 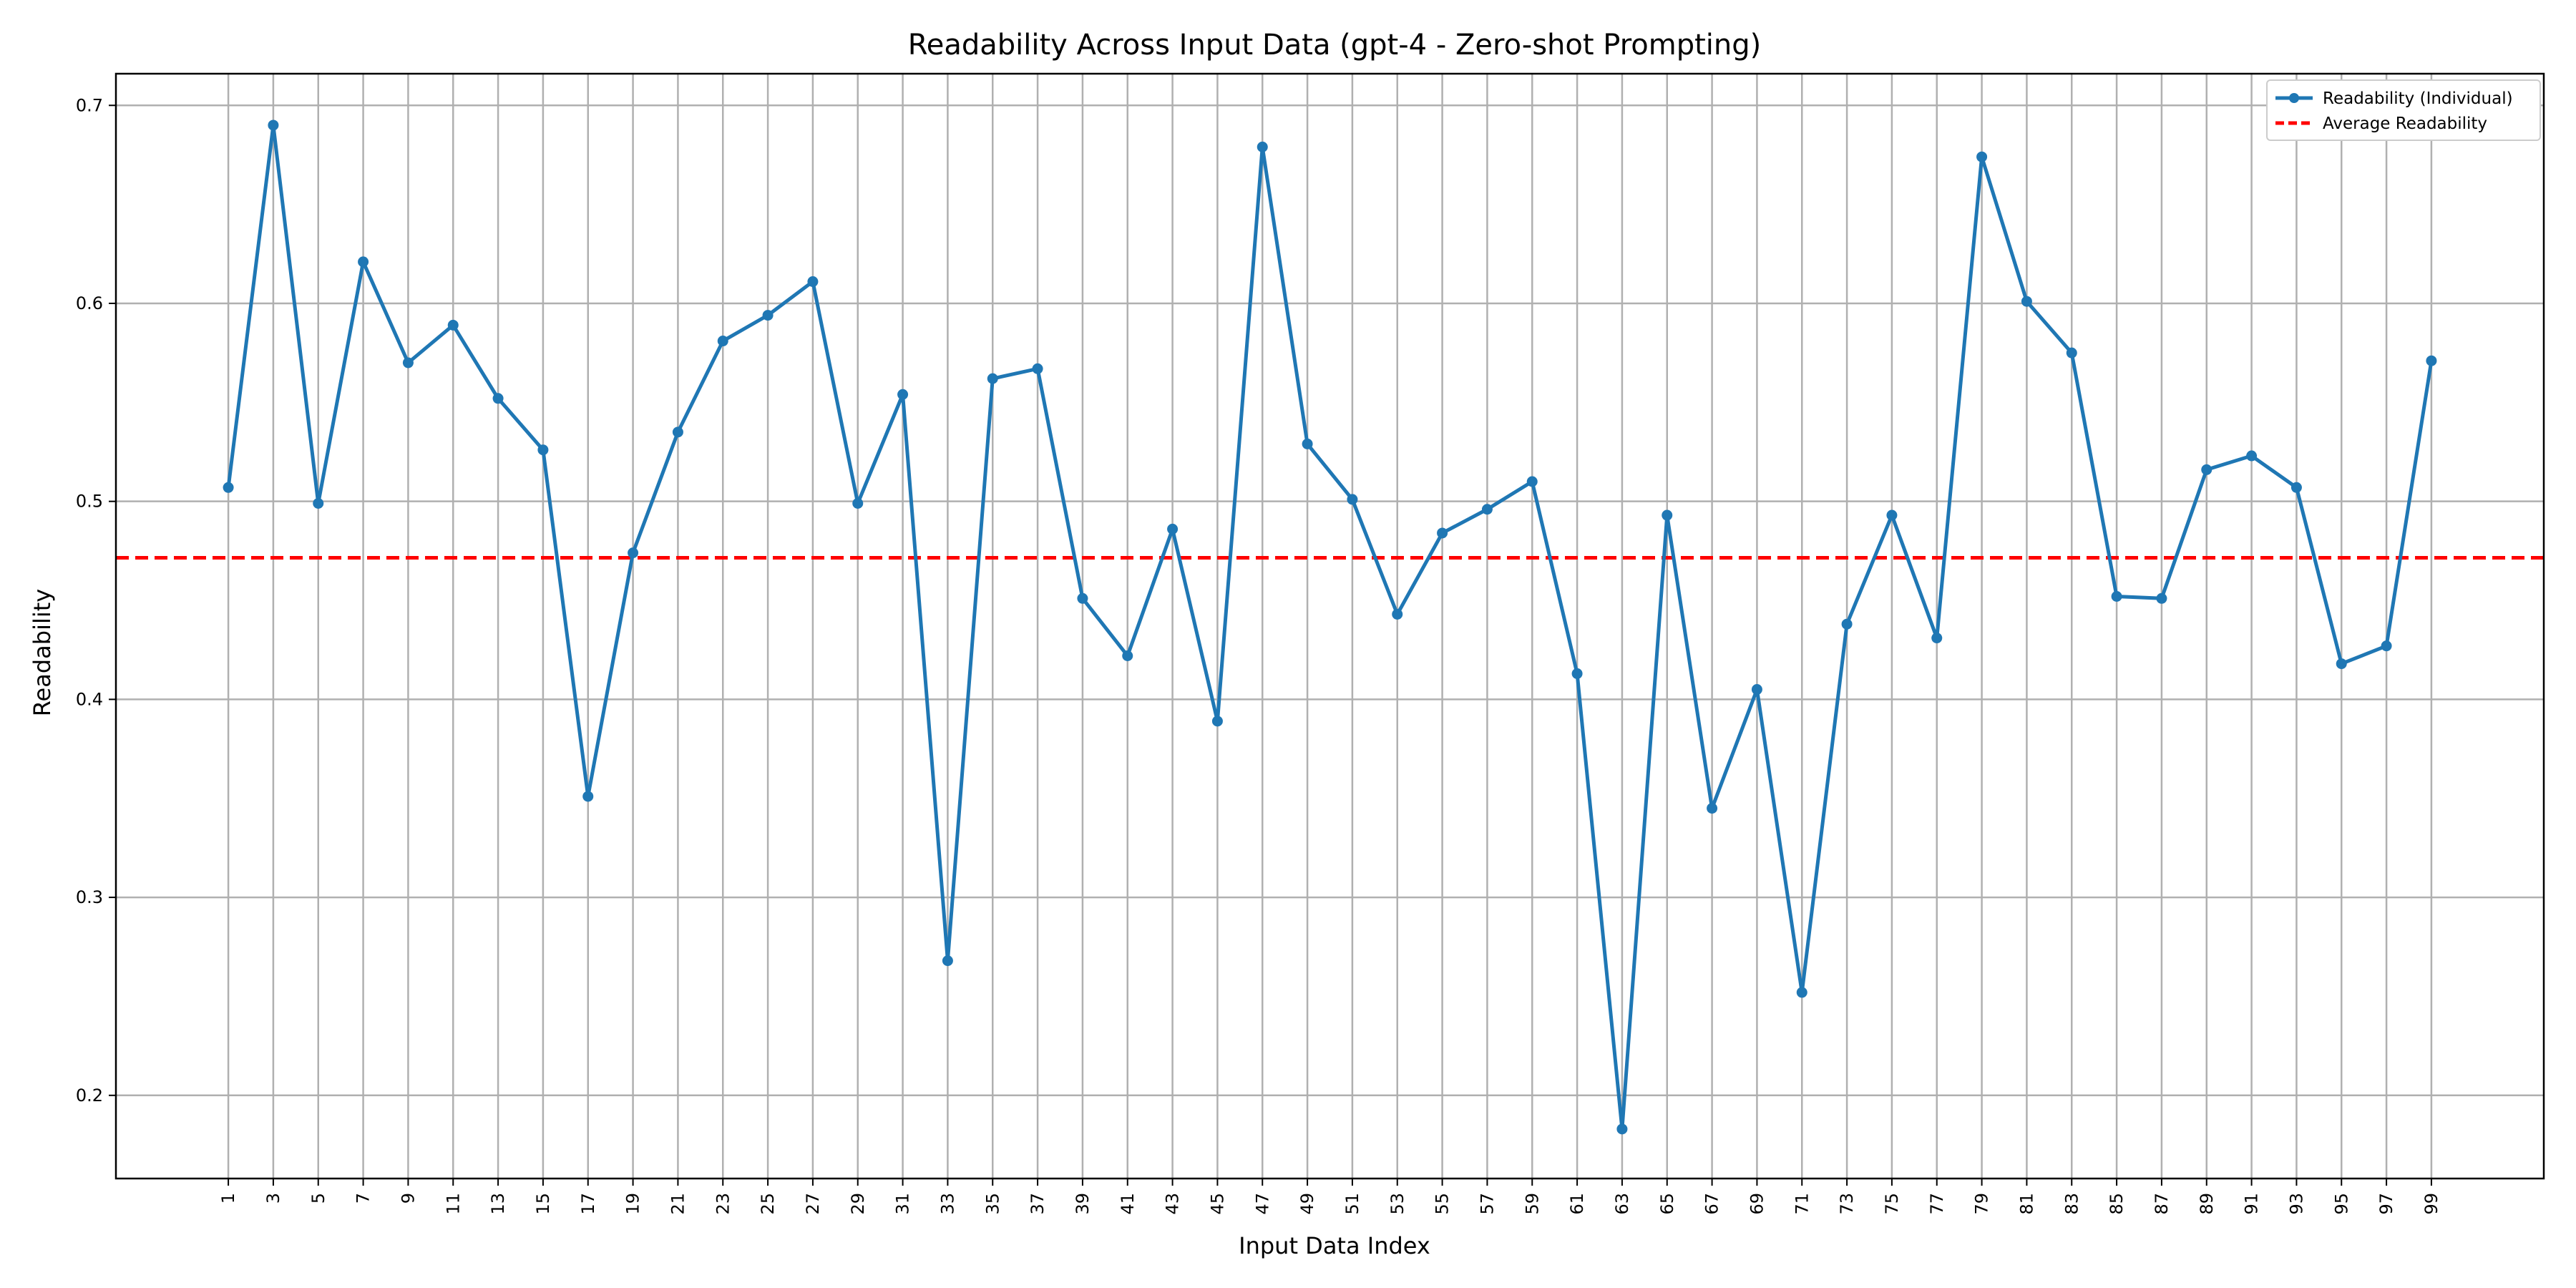 What do you see at coordinates (633, 1204) in the screenshot?
I see `x-tick-label: 19` at bounding box center [633, 1204].